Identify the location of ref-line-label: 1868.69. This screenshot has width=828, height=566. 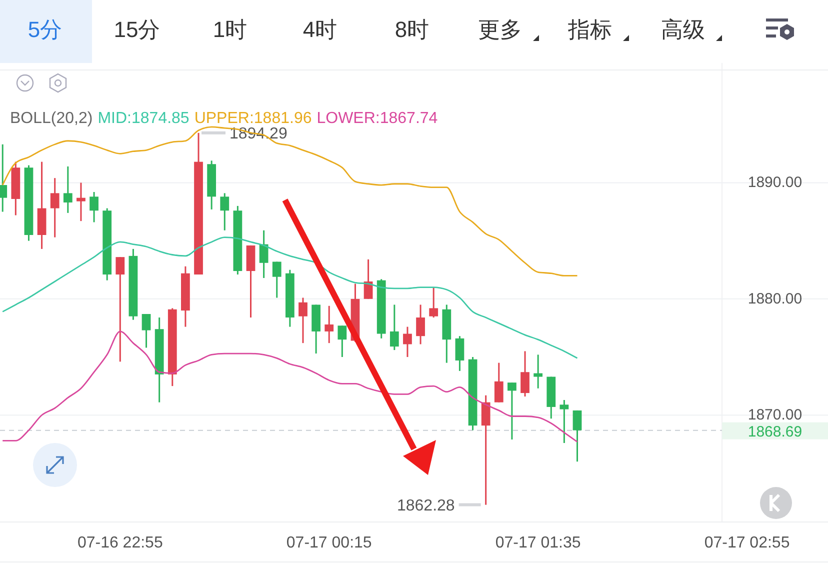
(775, 432).